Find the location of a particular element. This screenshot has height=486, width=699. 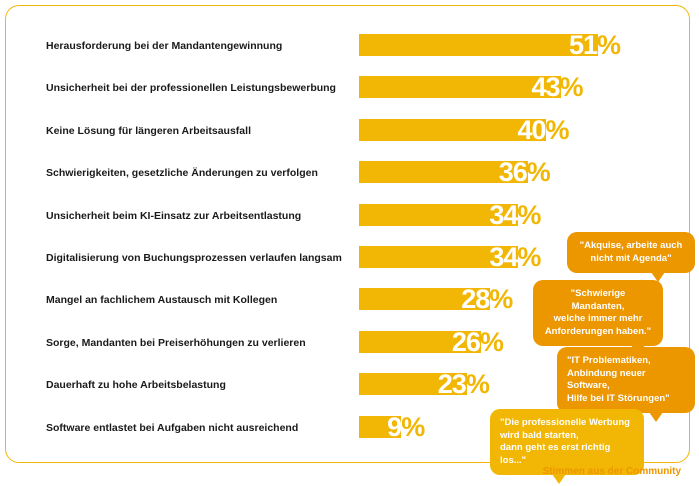

value-label: 9% is located at coordinates (406, 426).